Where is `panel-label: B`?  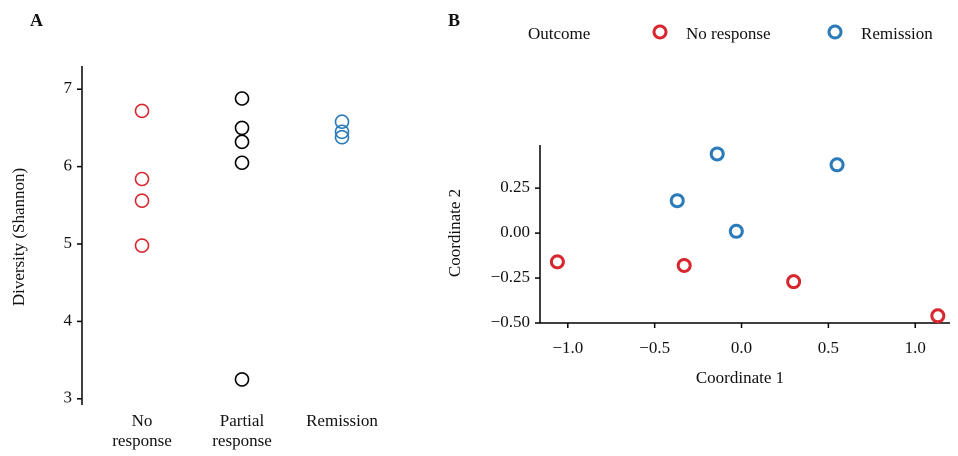
panel-label: B is located at coordinates (454, 20).